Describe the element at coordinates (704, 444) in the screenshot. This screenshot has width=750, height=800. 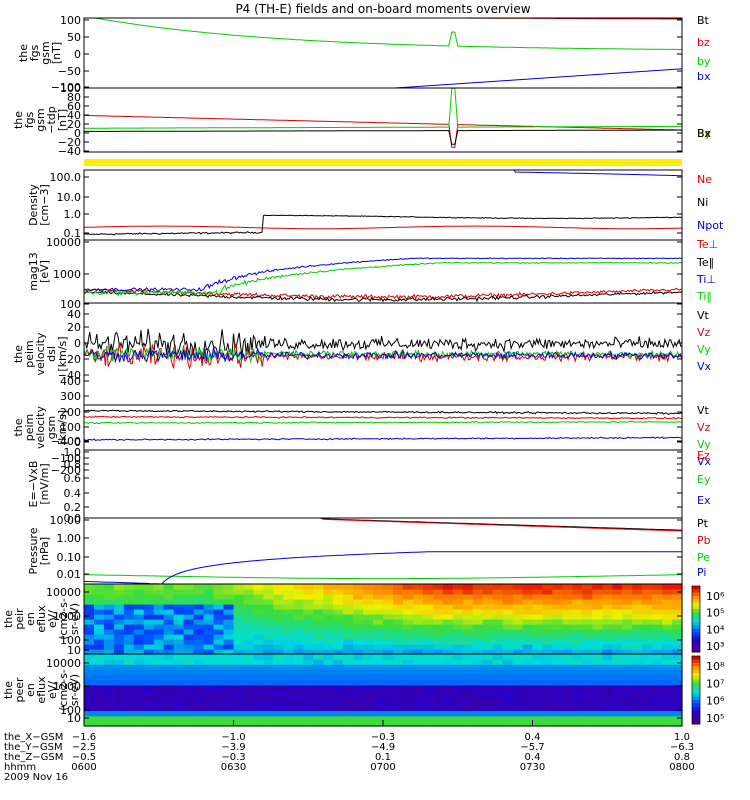
I see `legend-entry: Vy` at that location.